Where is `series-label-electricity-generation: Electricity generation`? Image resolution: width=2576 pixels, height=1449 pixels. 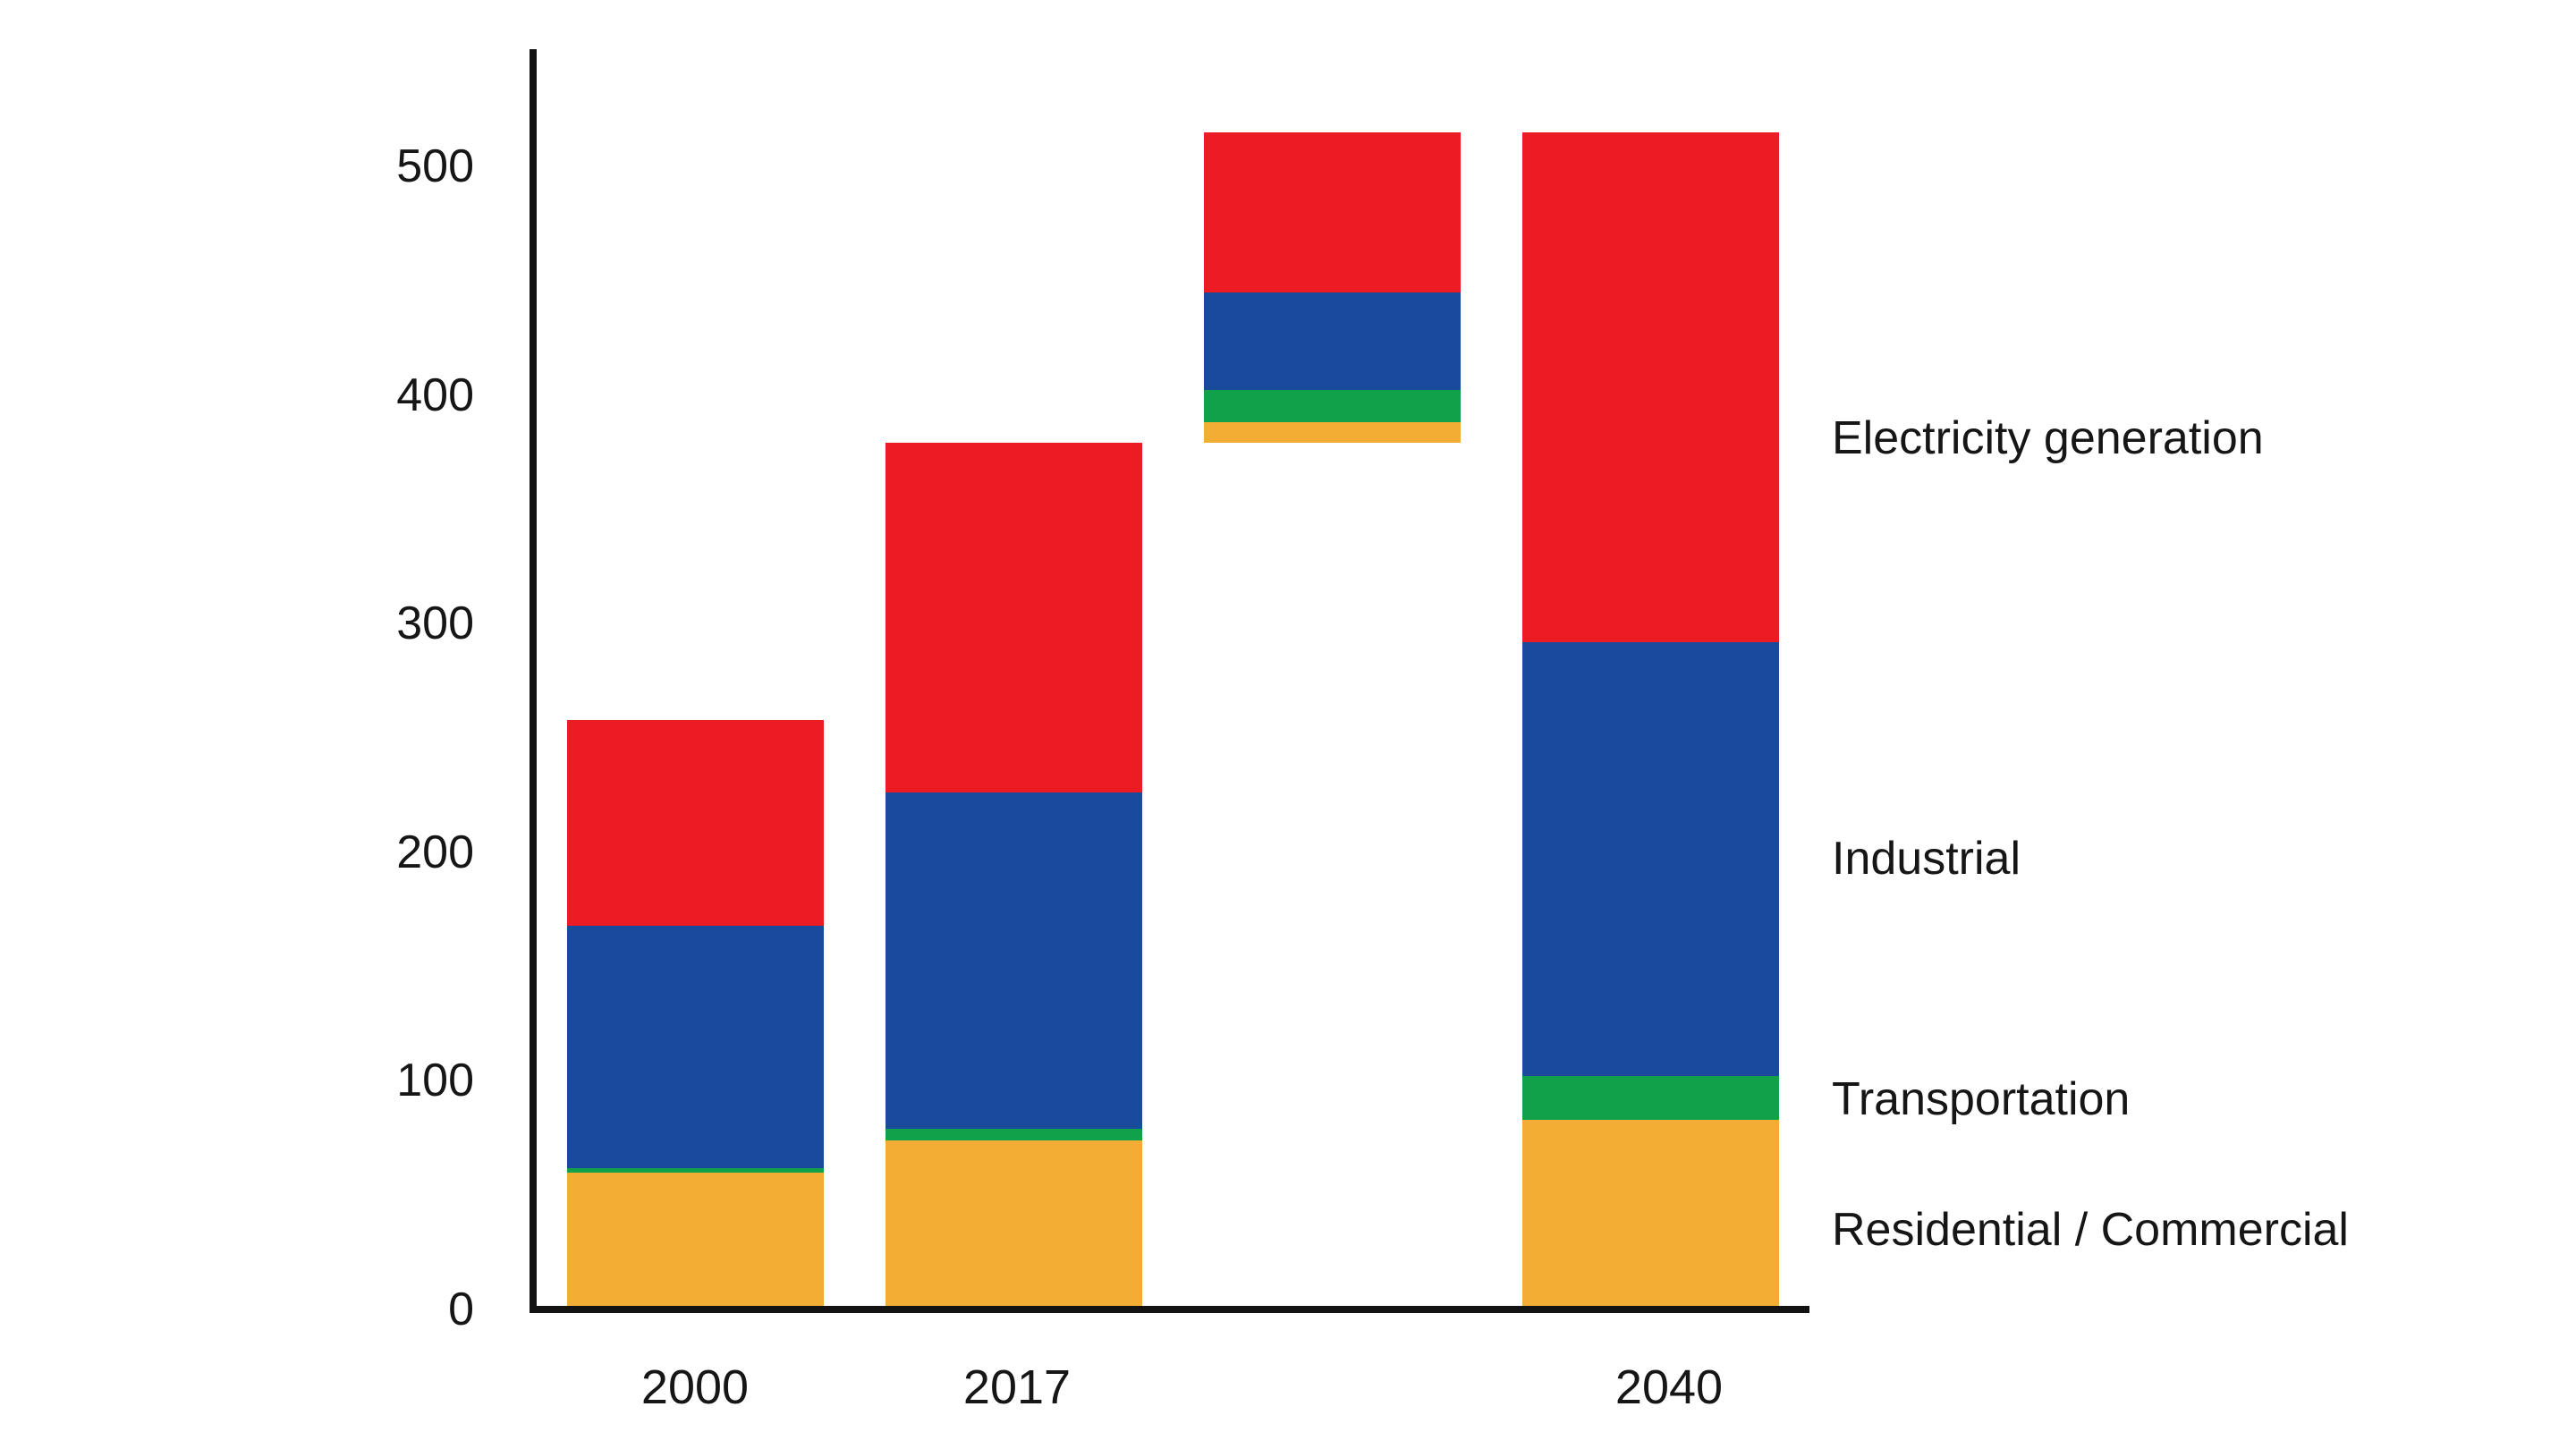
series-label-electricity-generation: Electricity generation is located at coordinates (2048, 438).